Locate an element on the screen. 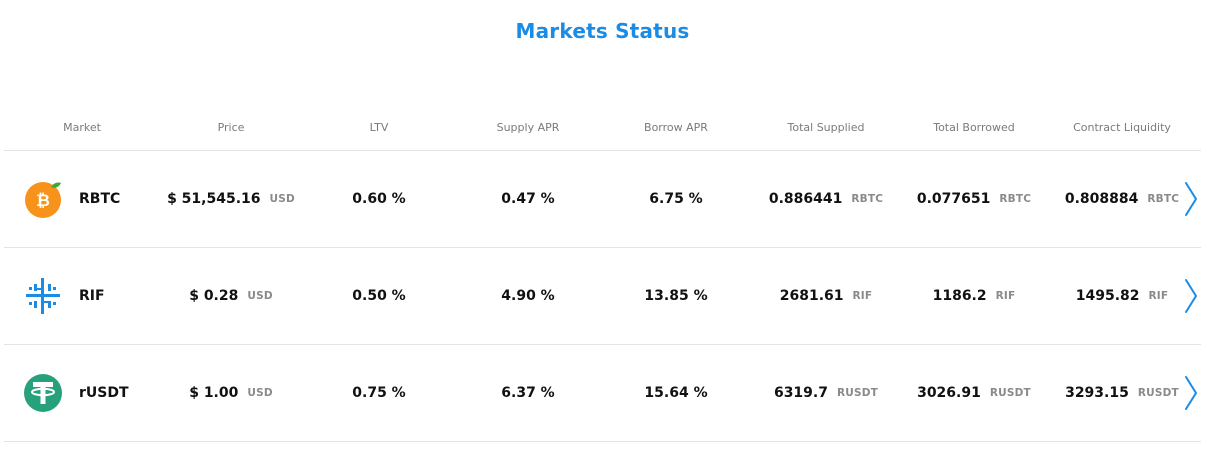 This screenshot has height=459, width=1209. column-header-total-supplied: Total Supplied is located at coordinates (826, 127).